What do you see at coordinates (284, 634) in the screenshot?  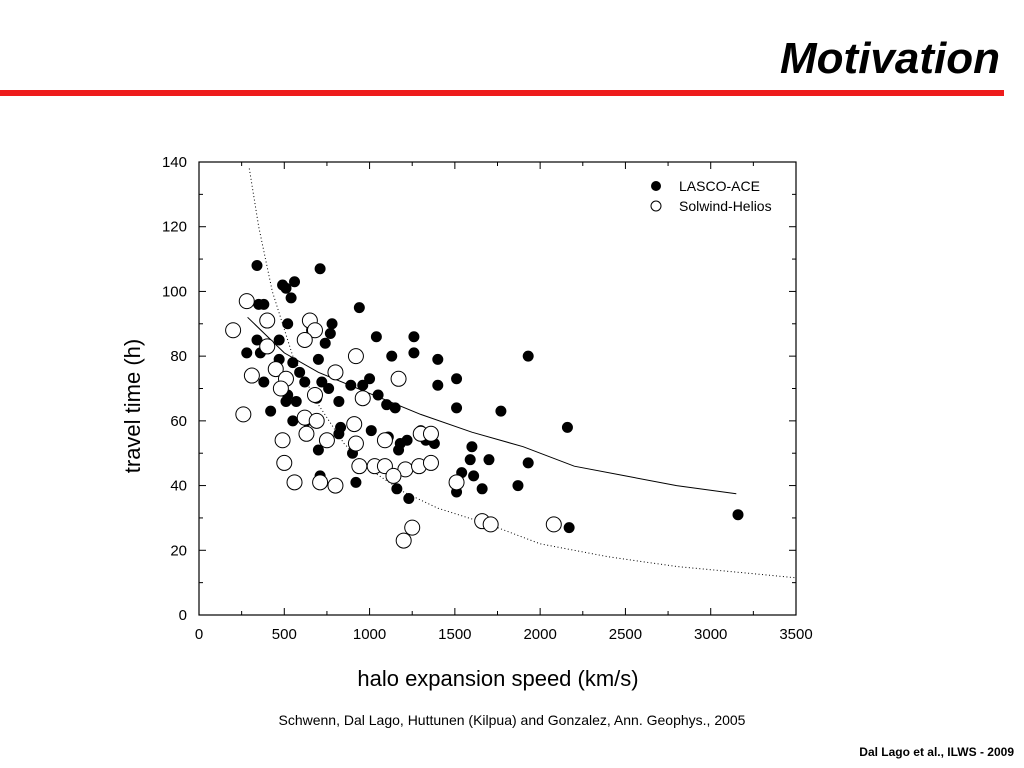 I see `x-tick-label: 500` at bounding box center [284, 634].